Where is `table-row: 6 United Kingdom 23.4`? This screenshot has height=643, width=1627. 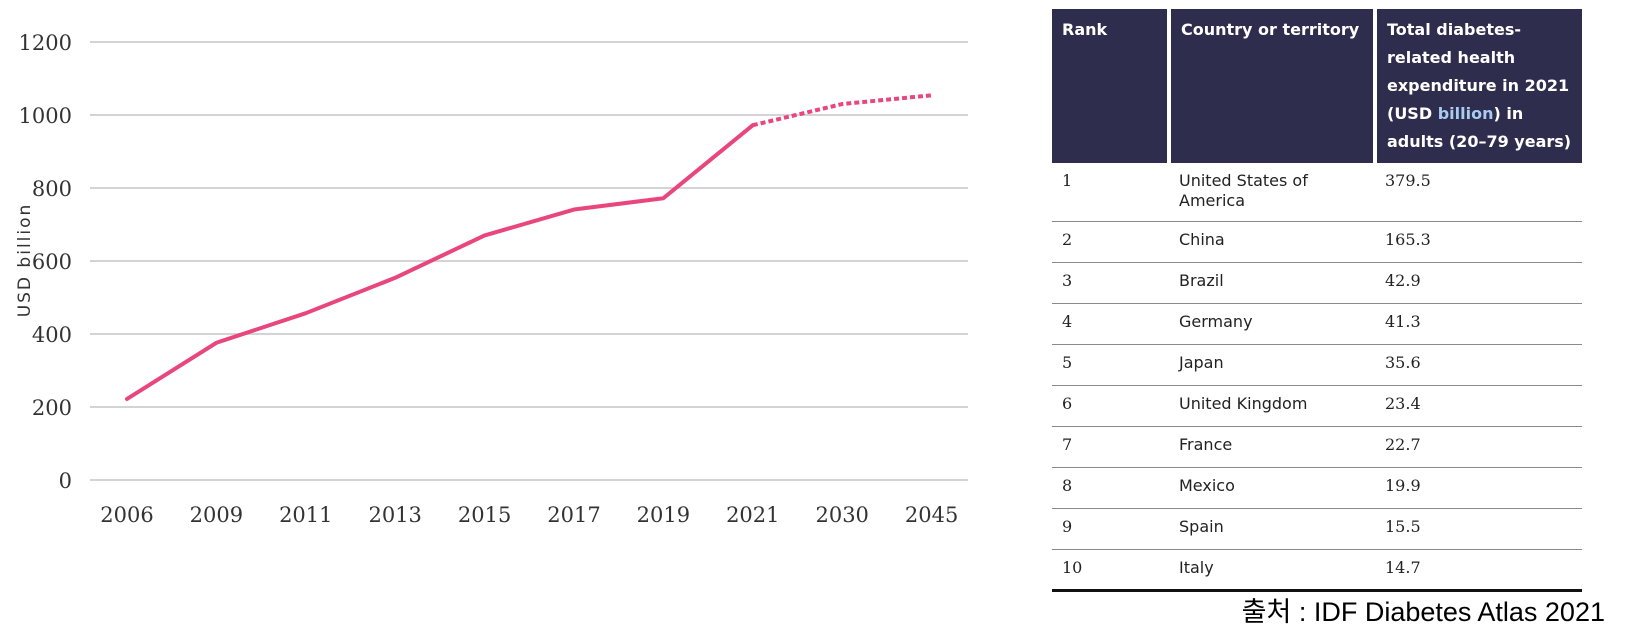 table-row: 6 United Kingdom 23.4 is located at coordinates (1317, 406).